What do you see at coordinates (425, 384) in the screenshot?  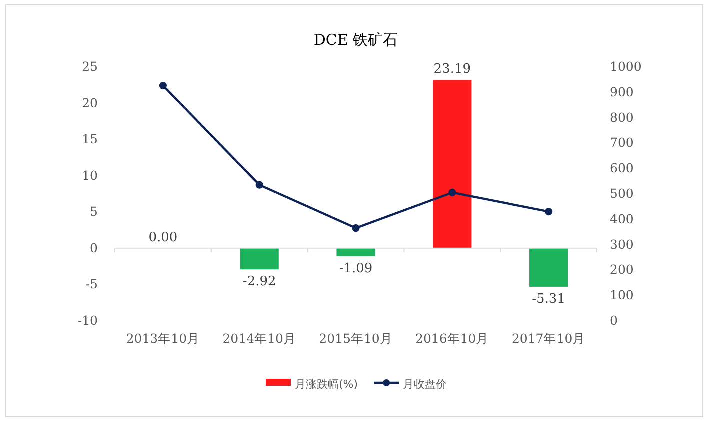 I see `legend-label: 月收盘价` at bounding box center [425, 384].